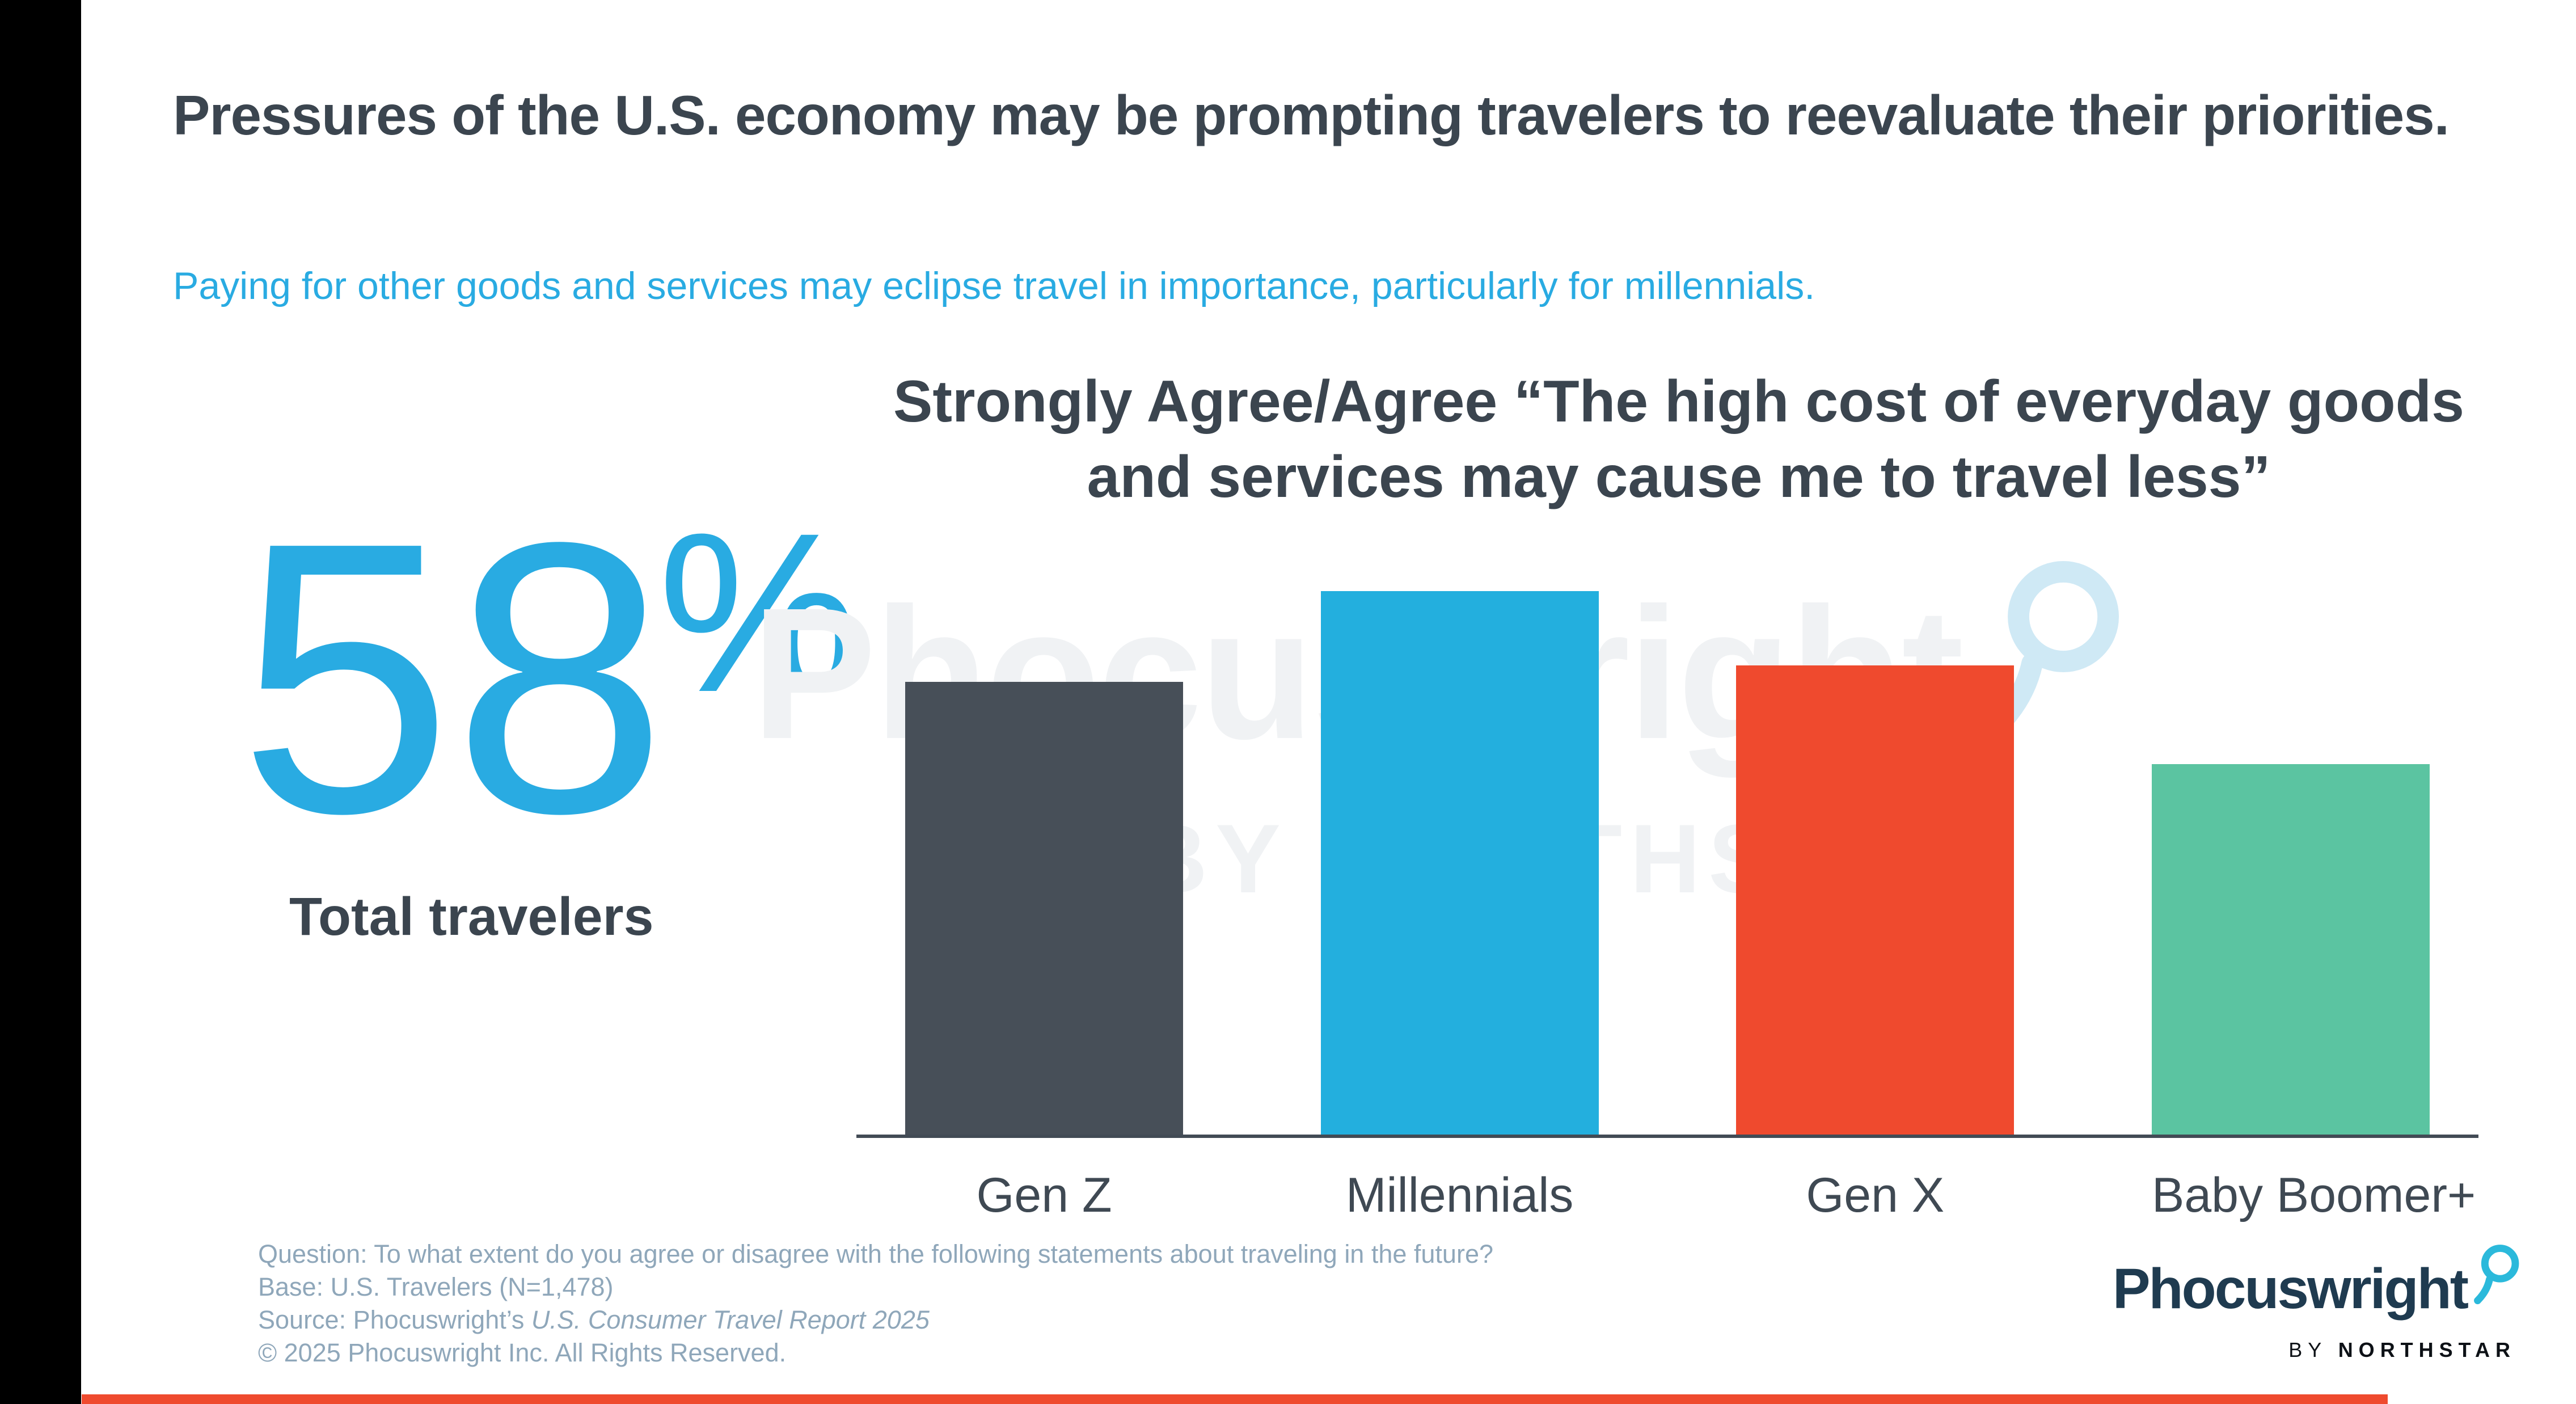  Describe the element at coordinates (1460, 863) in the screenshot. I see `bar-millennials` at that location.